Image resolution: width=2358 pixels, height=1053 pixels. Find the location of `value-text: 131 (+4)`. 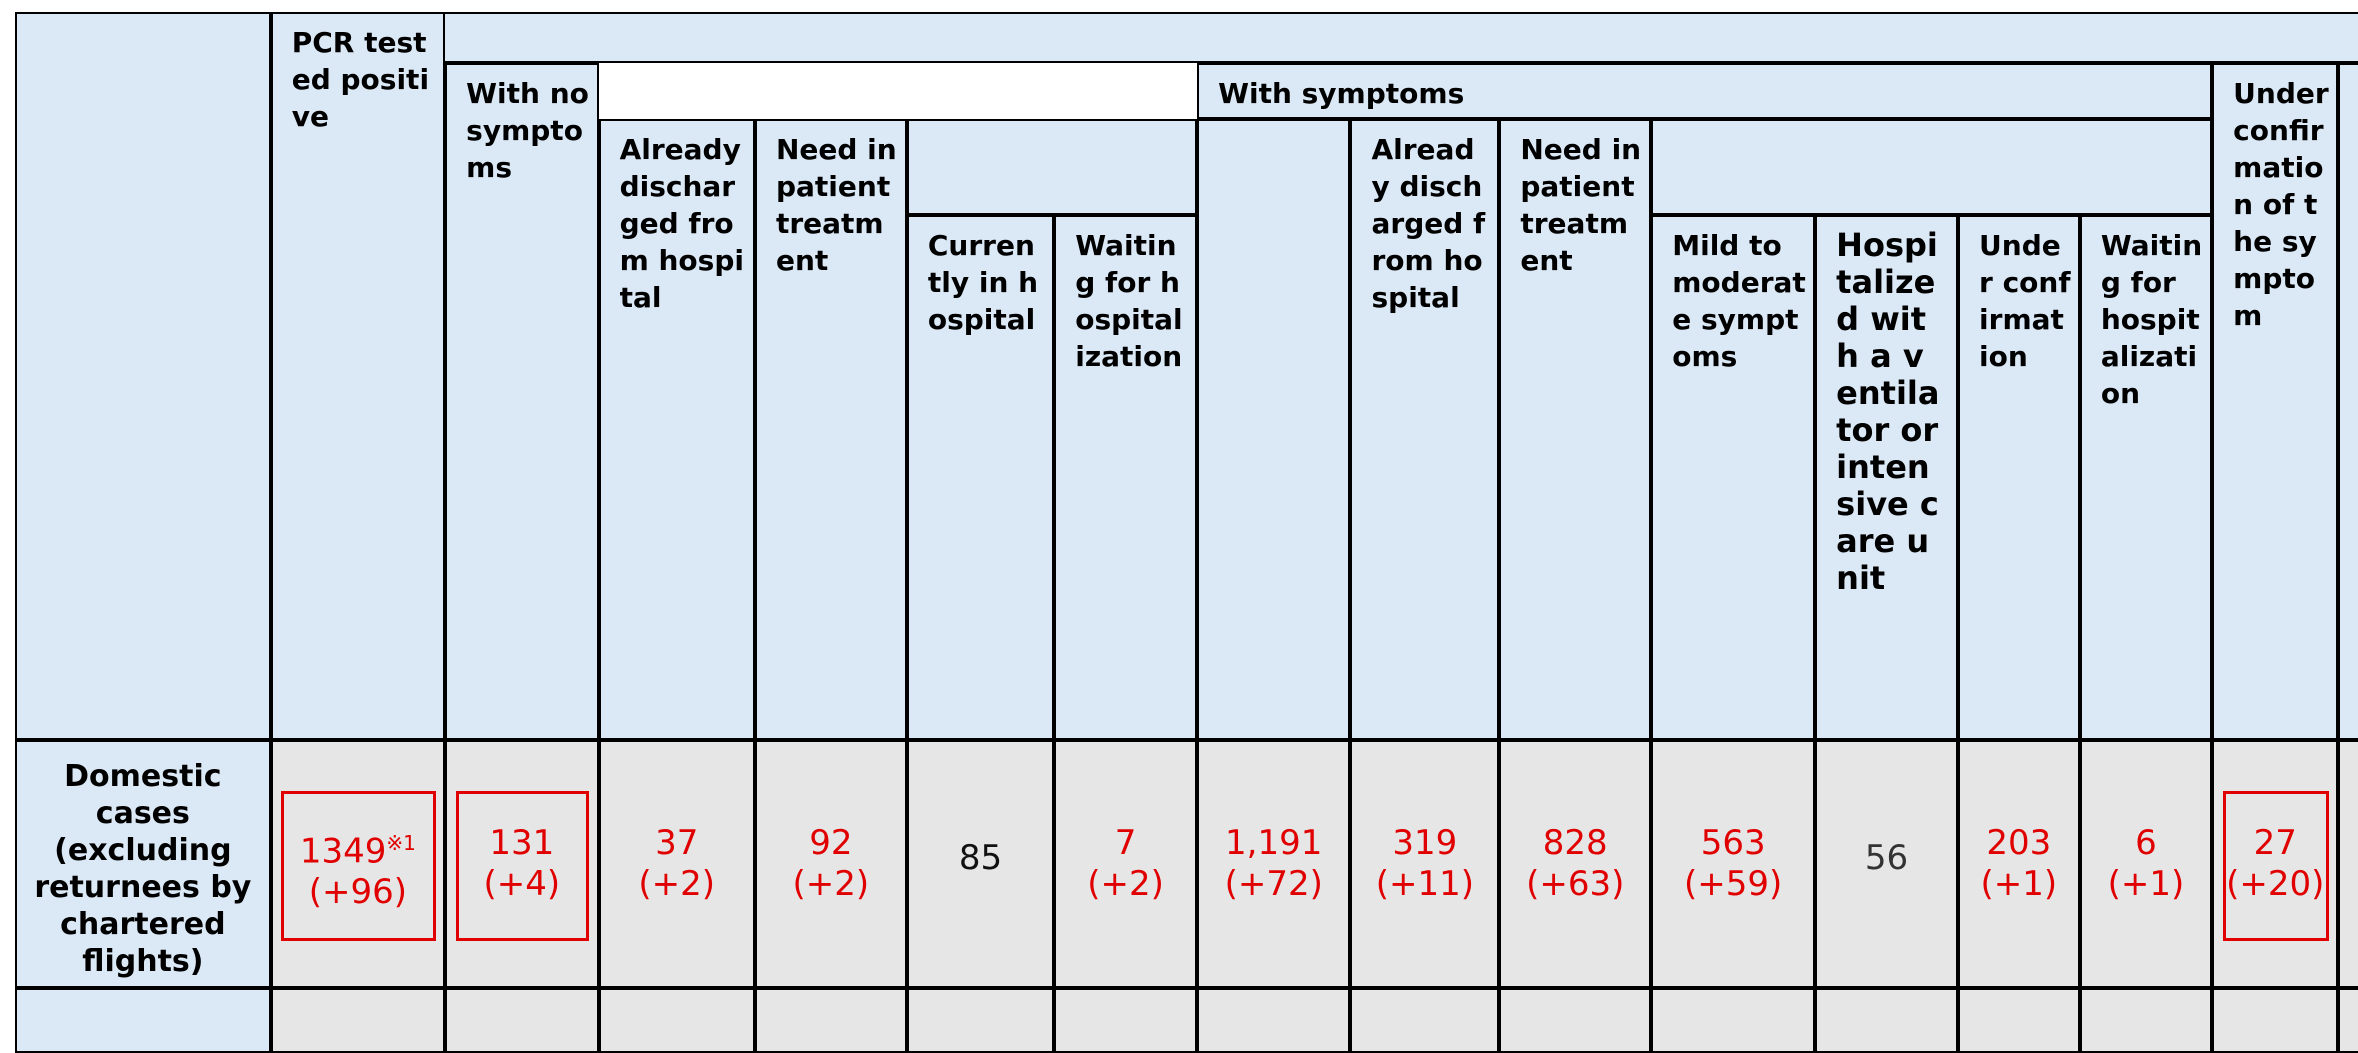

value-text: 131 (+4) is located at coordinates (521, 887).